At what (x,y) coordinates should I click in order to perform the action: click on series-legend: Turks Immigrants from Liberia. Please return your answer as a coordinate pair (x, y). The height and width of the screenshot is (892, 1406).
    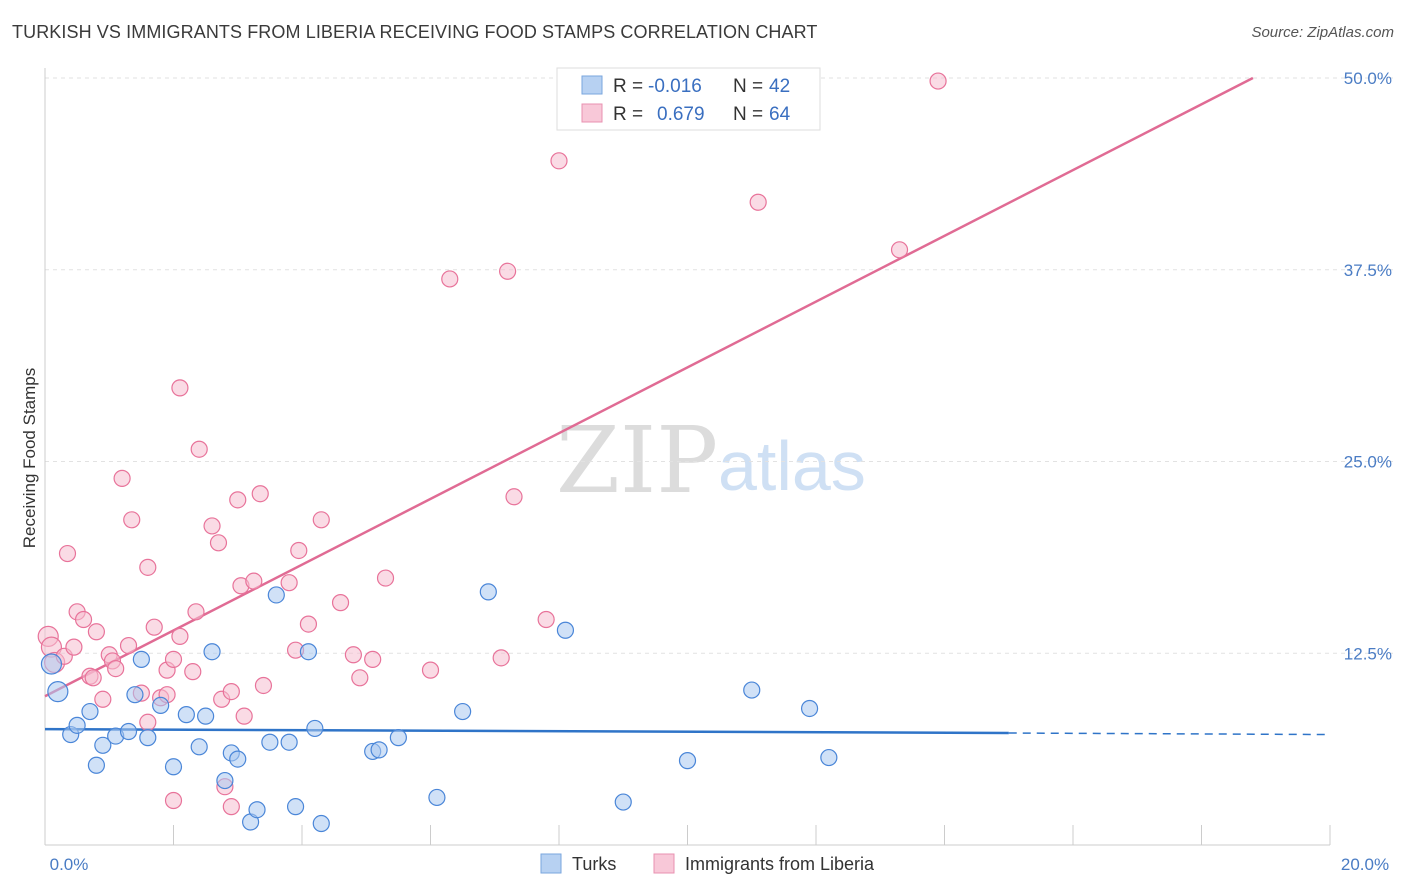
    Looking at the image, I should click on (707, 863).